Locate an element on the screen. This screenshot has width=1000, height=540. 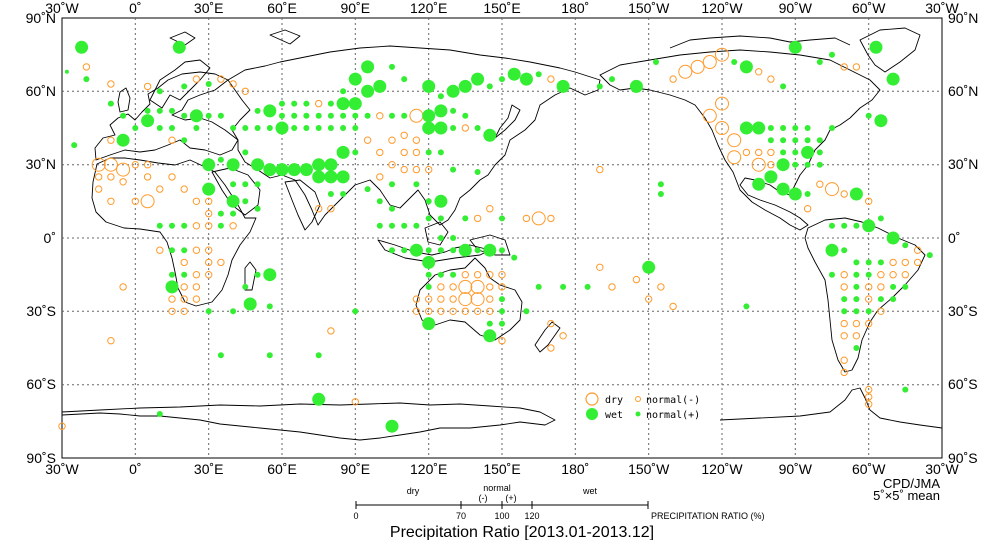
lon-label: 30˚W is located at coordinates (942, 8).